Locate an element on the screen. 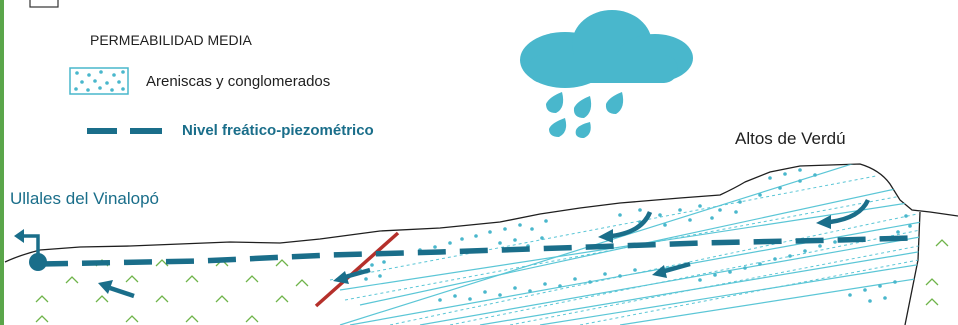 The image size is (958, 325). sandstone-swatch is located at coordinates (99, 81).